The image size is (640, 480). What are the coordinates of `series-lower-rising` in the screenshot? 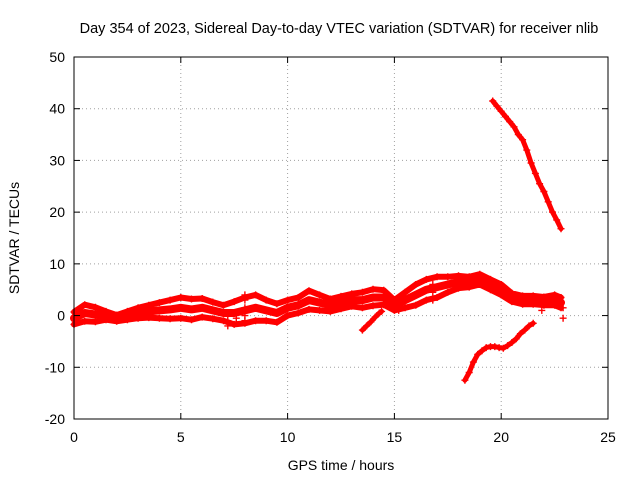 It's located at (499, 351).